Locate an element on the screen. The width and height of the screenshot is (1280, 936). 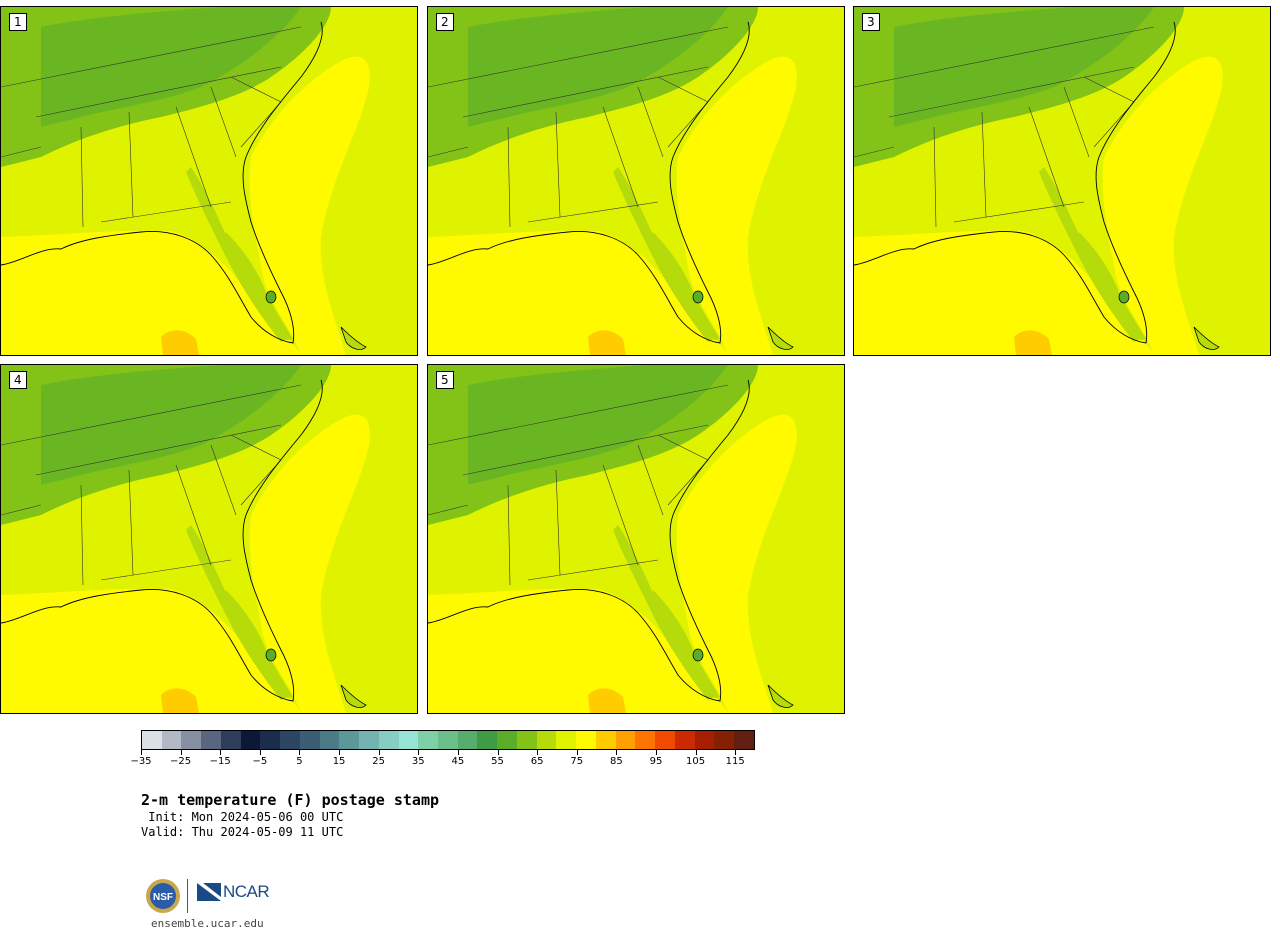
colorbar-tick-label: 105 is located at coordinates (696, 761).